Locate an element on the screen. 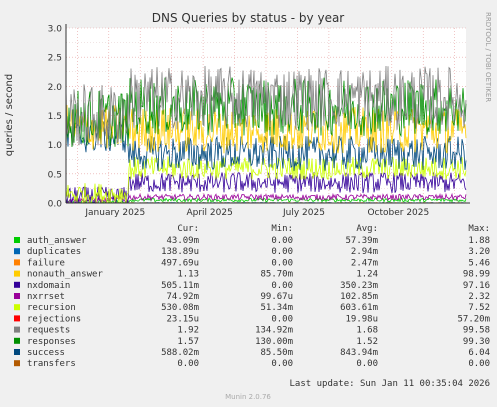 This screenshot has width=497, height=407. legend-min-value: 85.50m is located at coordinates (276, 353).